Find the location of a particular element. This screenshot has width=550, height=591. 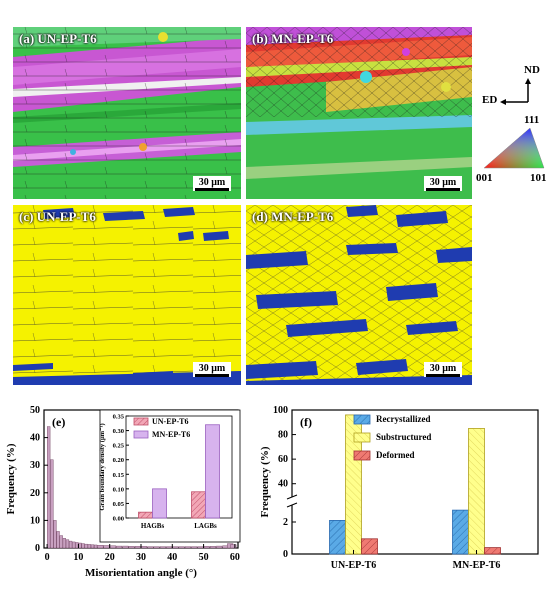

inset-legend-label: UN-EP-T6 is located at coordinates (170, 421).